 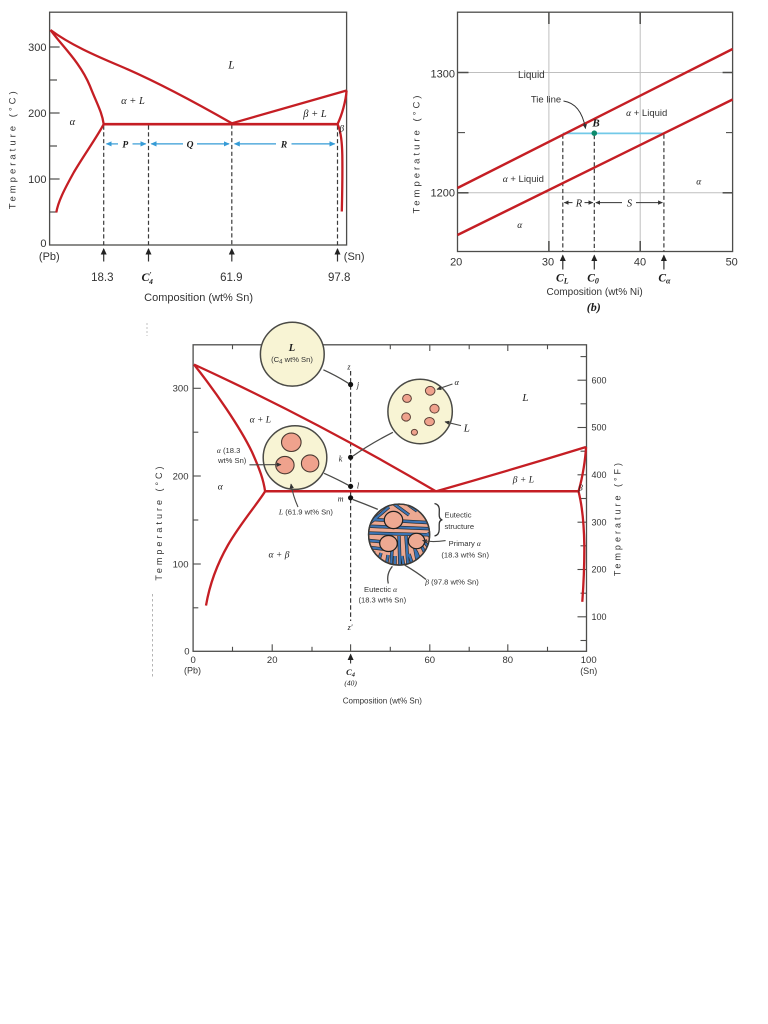 What do you see at coordinates (458, 515) in the screenshot?
I see `svg-text: Eutectic` at bounding box center [458, 515].